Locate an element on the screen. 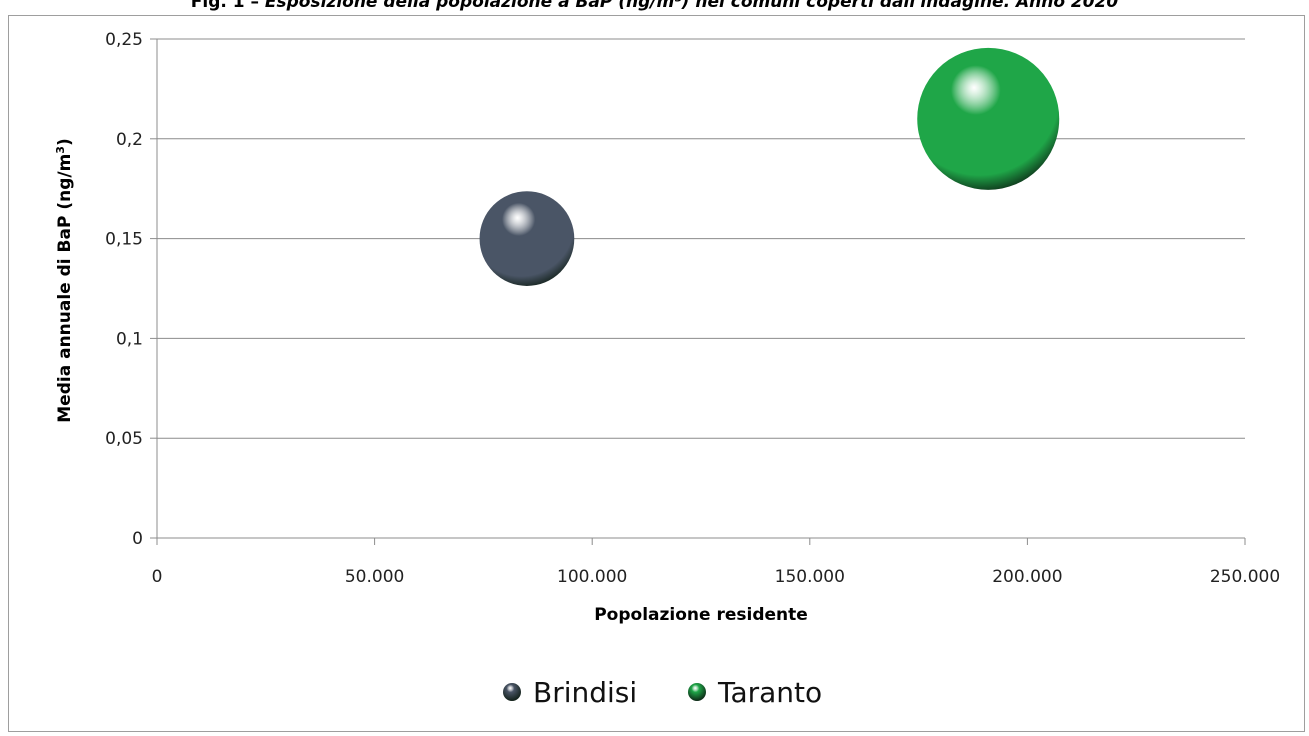 The width and height of the screenshot is (1309, 736). x-axis-title: Popolazione residente is located at coordinates (701, 615).